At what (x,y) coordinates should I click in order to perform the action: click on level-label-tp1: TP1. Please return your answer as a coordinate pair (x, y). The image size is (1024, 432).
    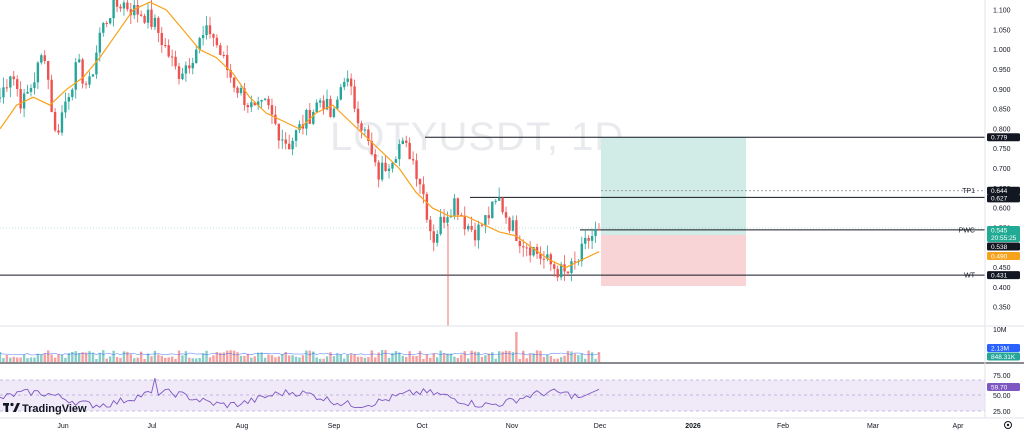
    Looking at the image, I should click on (968, 191).